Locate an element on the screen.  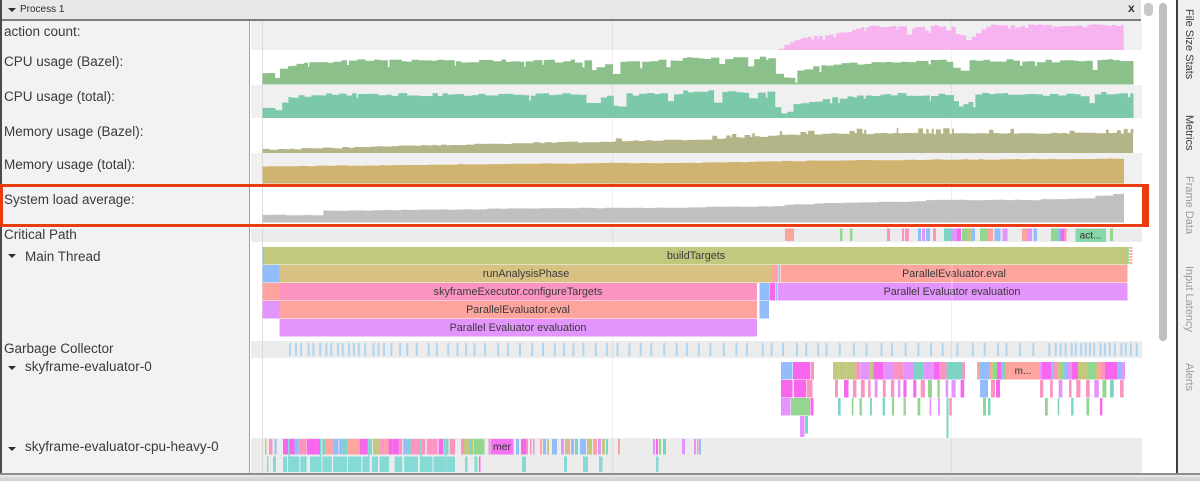
svg-text:skyframeExecutor.configureTarg: skyframeExecutor.configureTargets is located at coordinates (518, 292).